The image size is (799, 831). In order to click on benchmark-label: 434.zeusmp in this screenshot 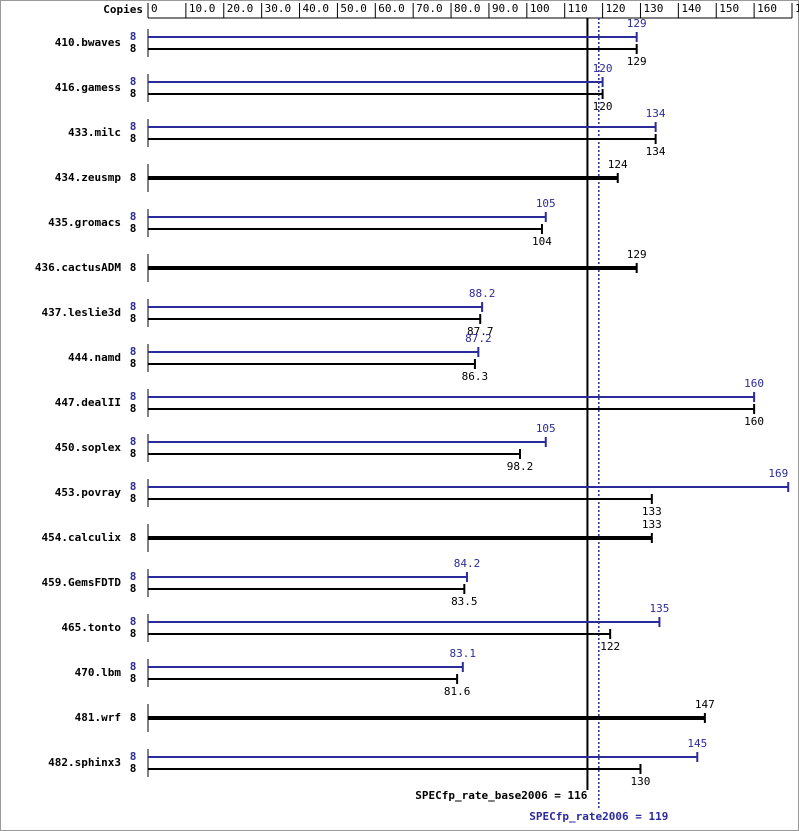, I will do `click(88, 177)`.